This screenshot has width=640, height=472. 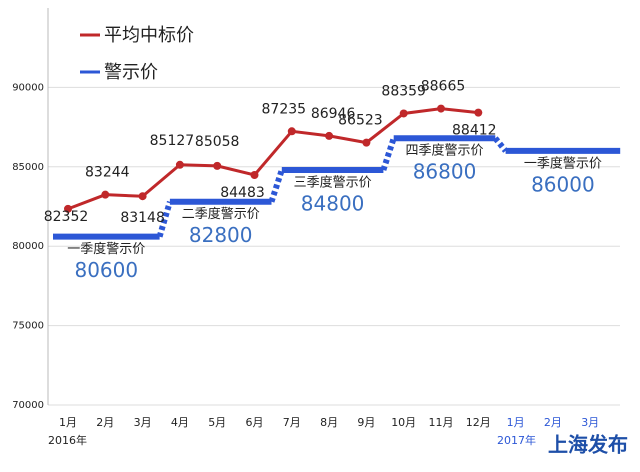 I want to click on price-value-label: 87235, so click(x=284, y=109).